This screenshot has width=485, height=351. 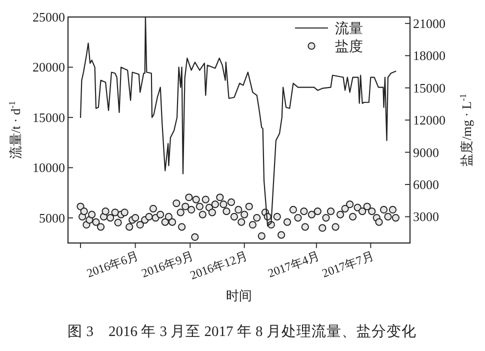 What do you see at coordinates (112, 264) in the screenshot?
I see `x-tick-label: 2016年6月` at bounding box center [112, 264].